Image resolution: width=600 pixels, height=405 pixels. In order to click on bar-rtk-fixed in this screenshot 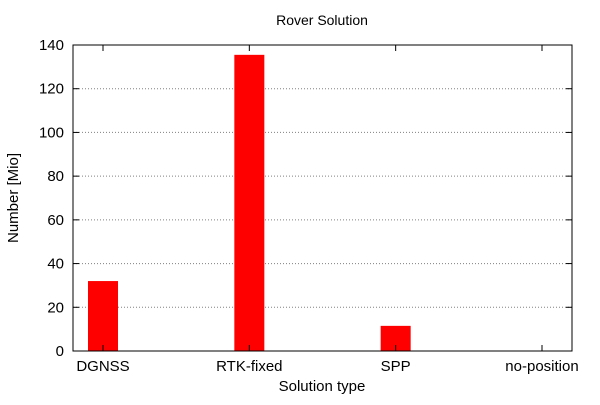, I will do `click(249, 202)`.